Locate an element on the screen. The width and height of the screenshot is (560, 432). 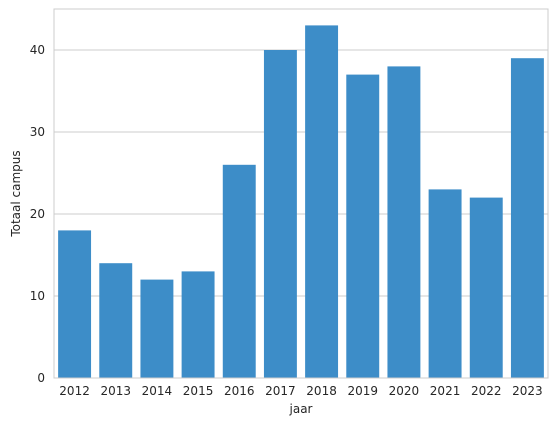
bar-2013 is located at coordinates (116, 320).